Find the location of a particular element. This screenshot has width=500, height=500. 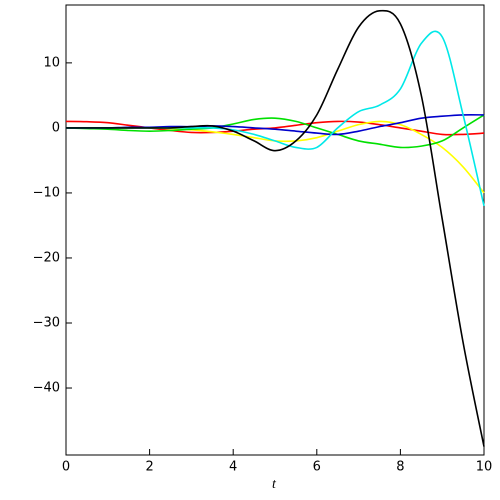

y-tick-label: −20 is located at coordinates (46, 257).